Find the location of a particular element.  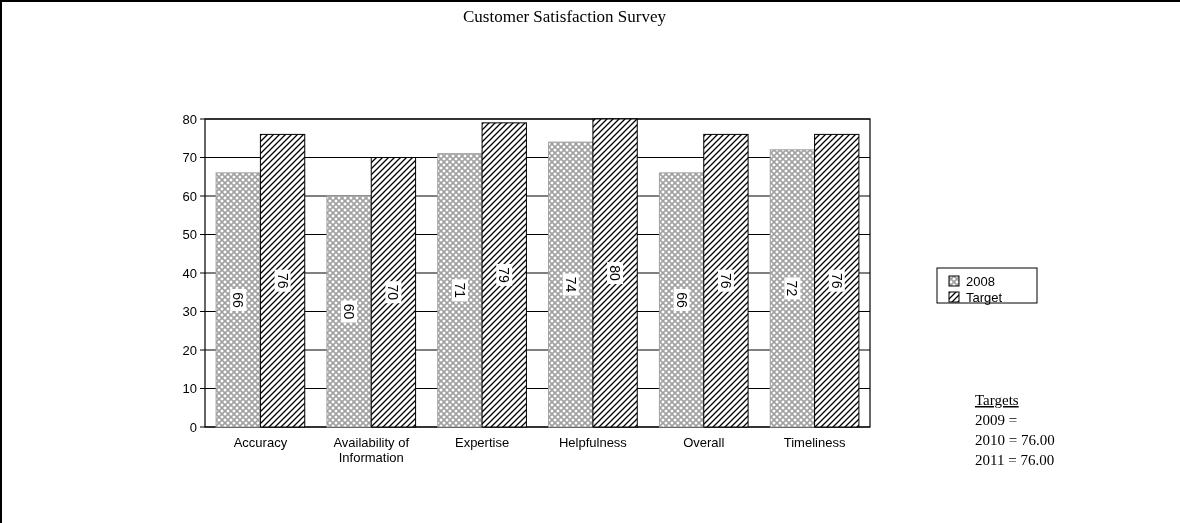

chart-title: Customer Satisfaction Survey is located at coordinates (564, 16).